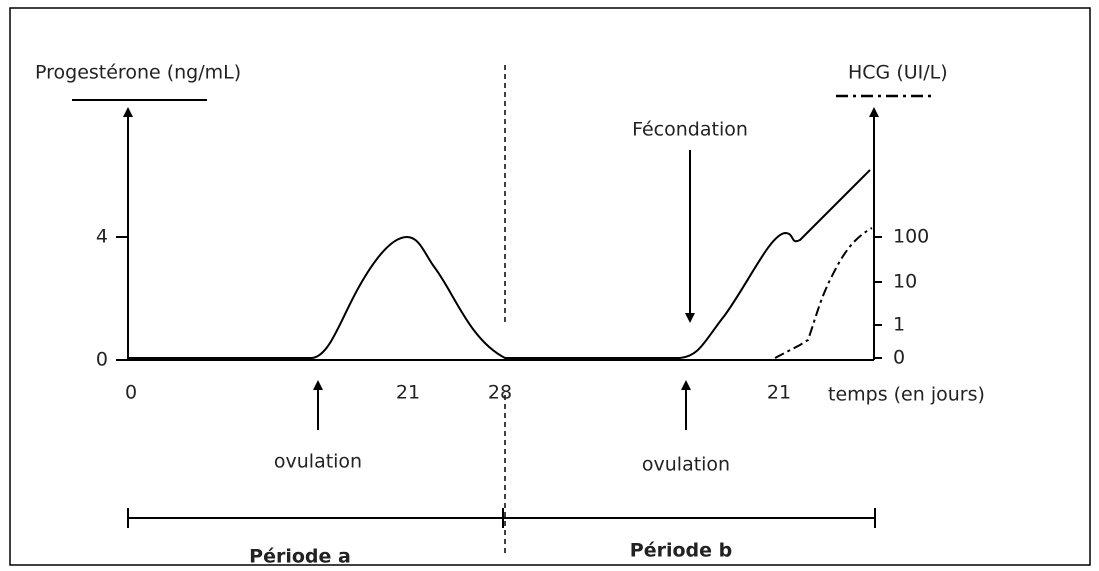 The width and height of the screenshot is (1099, 571). I want to click on left-tick-label: 4, so click(102, 237).